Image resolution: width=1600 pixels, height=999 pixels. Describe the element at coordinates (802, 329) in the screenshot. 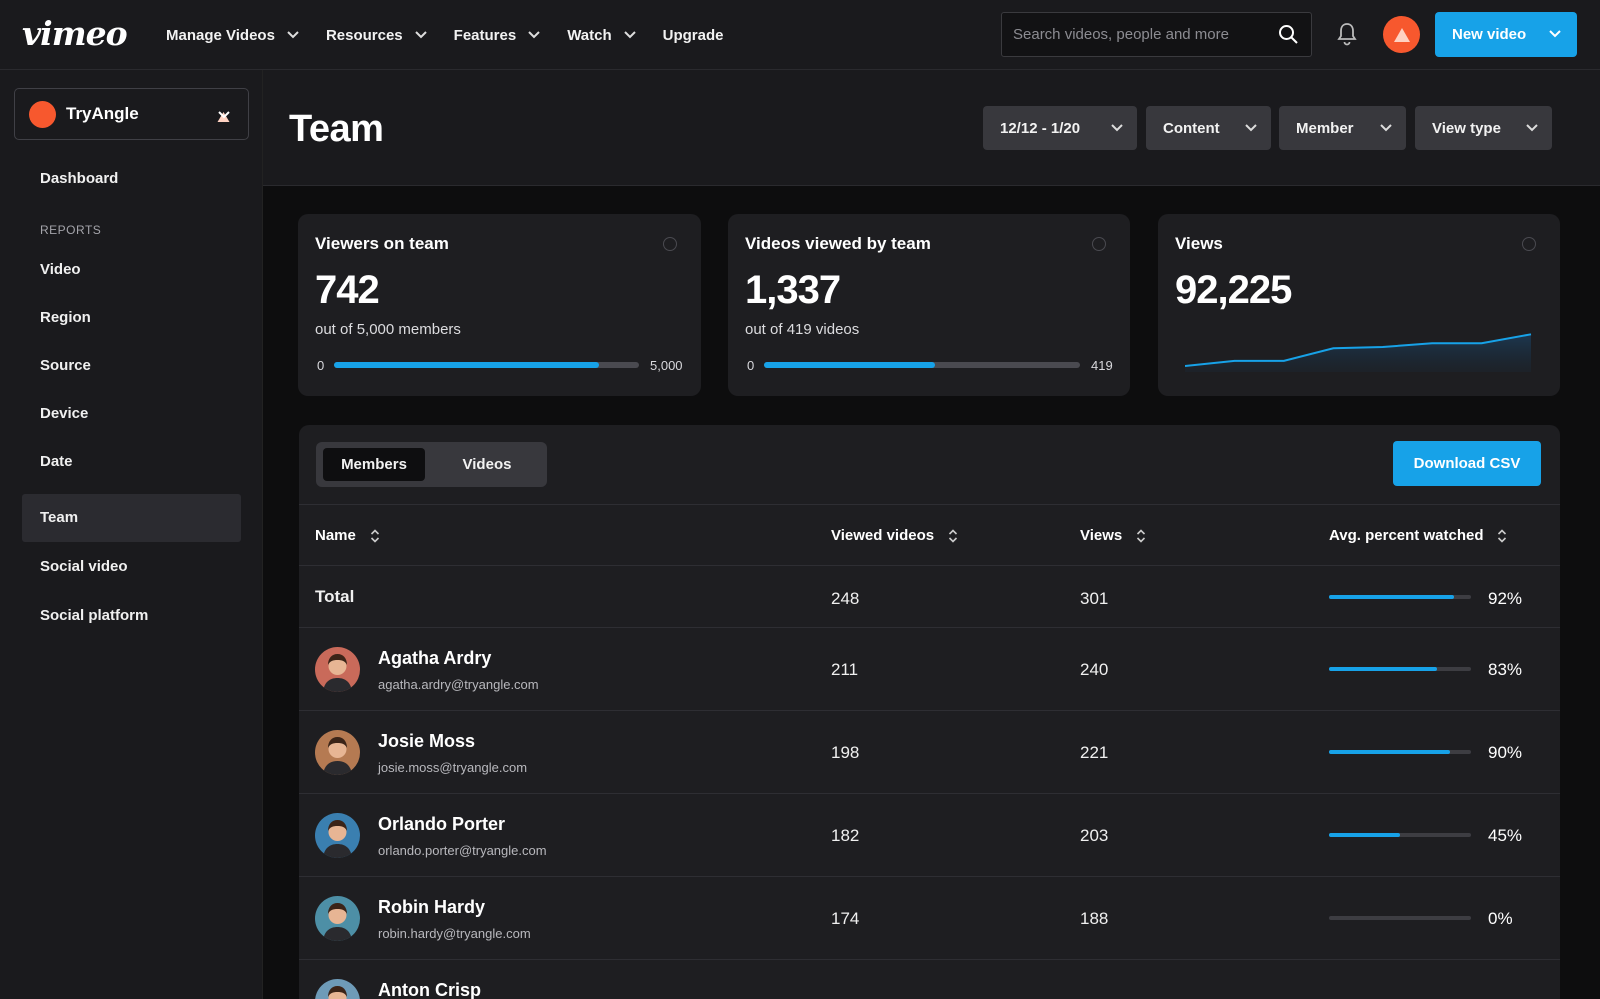

I see `card-subtitle: out of 419 videos` at that location.